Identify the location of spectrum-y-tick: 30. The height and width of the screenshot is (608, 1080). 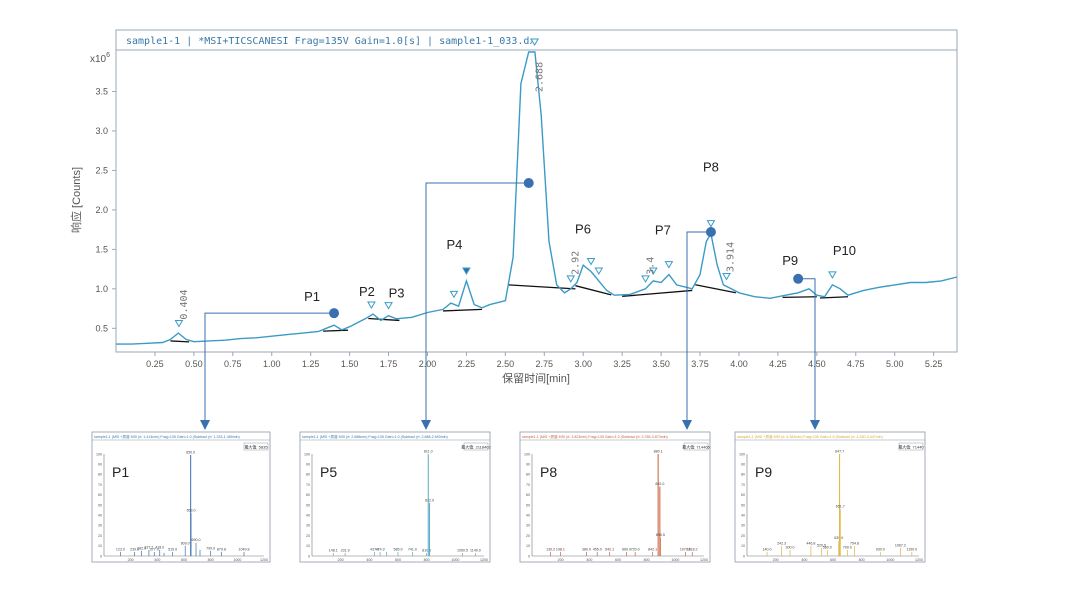
(528, 526).